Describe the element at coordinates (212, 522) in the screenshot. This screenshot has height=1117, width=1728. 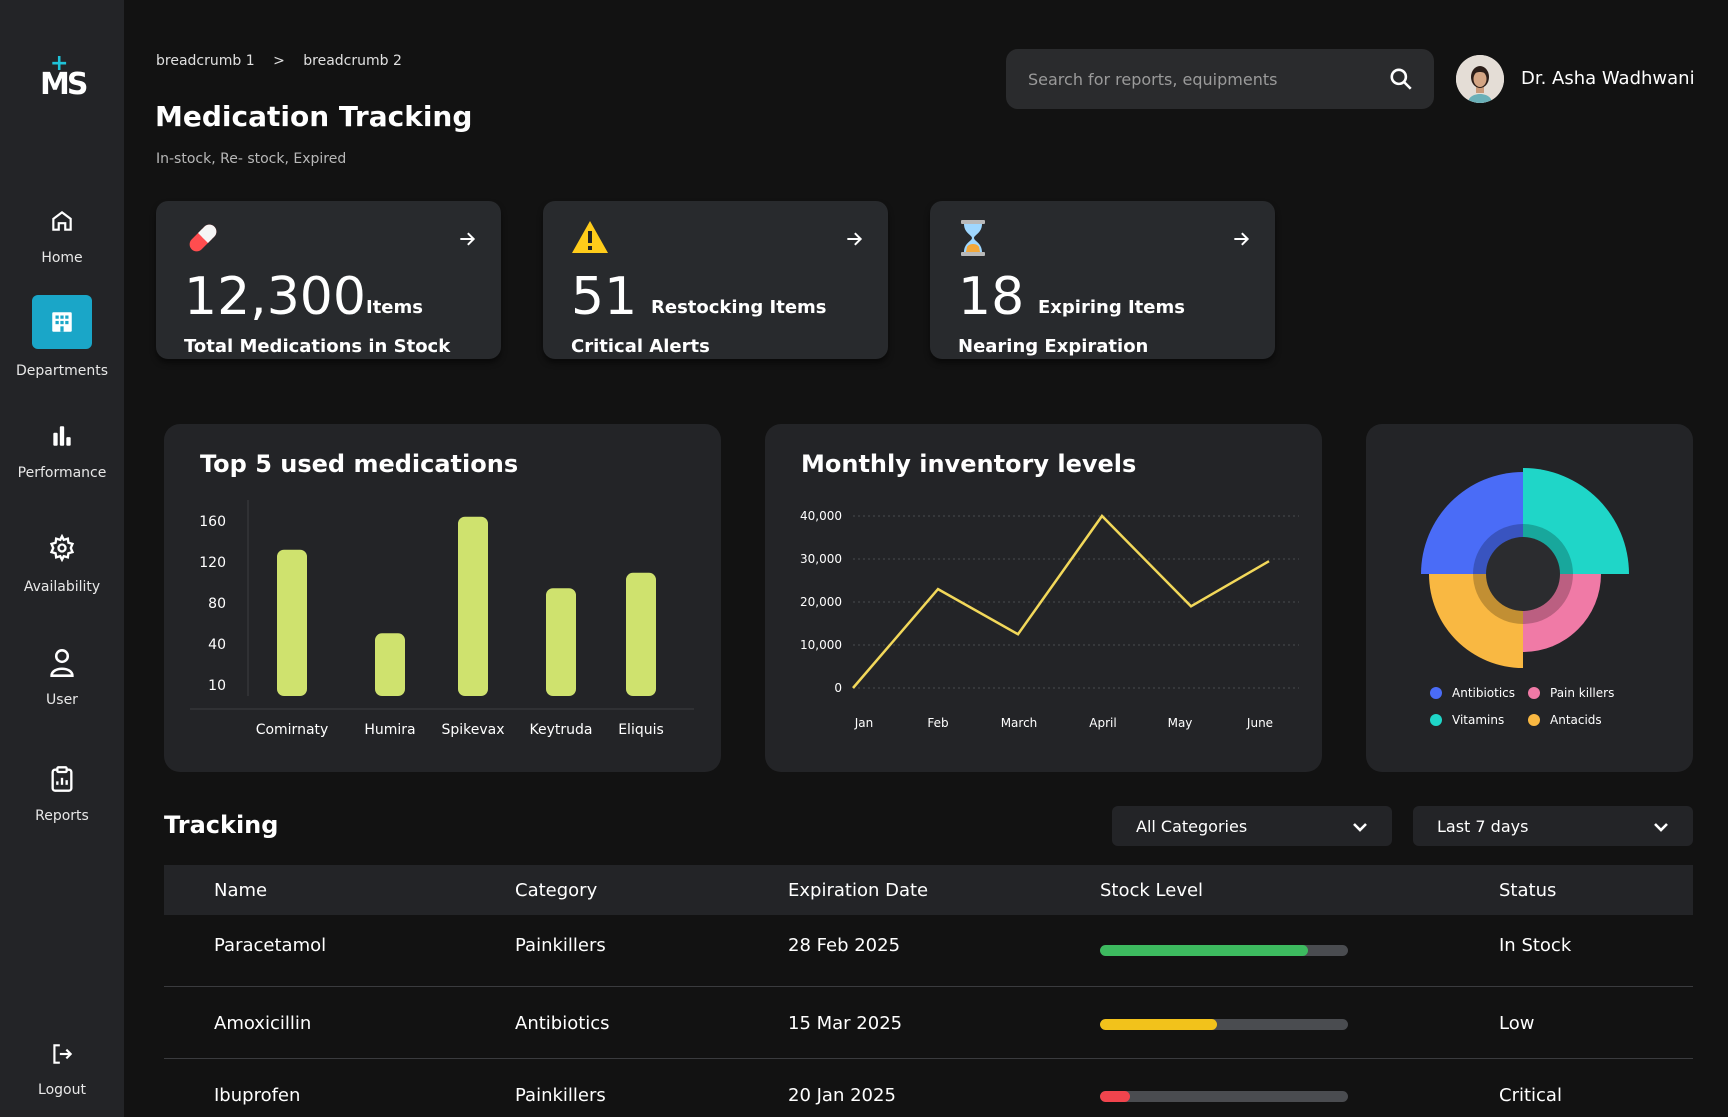
I see `y-tick-label: 160` at that location.